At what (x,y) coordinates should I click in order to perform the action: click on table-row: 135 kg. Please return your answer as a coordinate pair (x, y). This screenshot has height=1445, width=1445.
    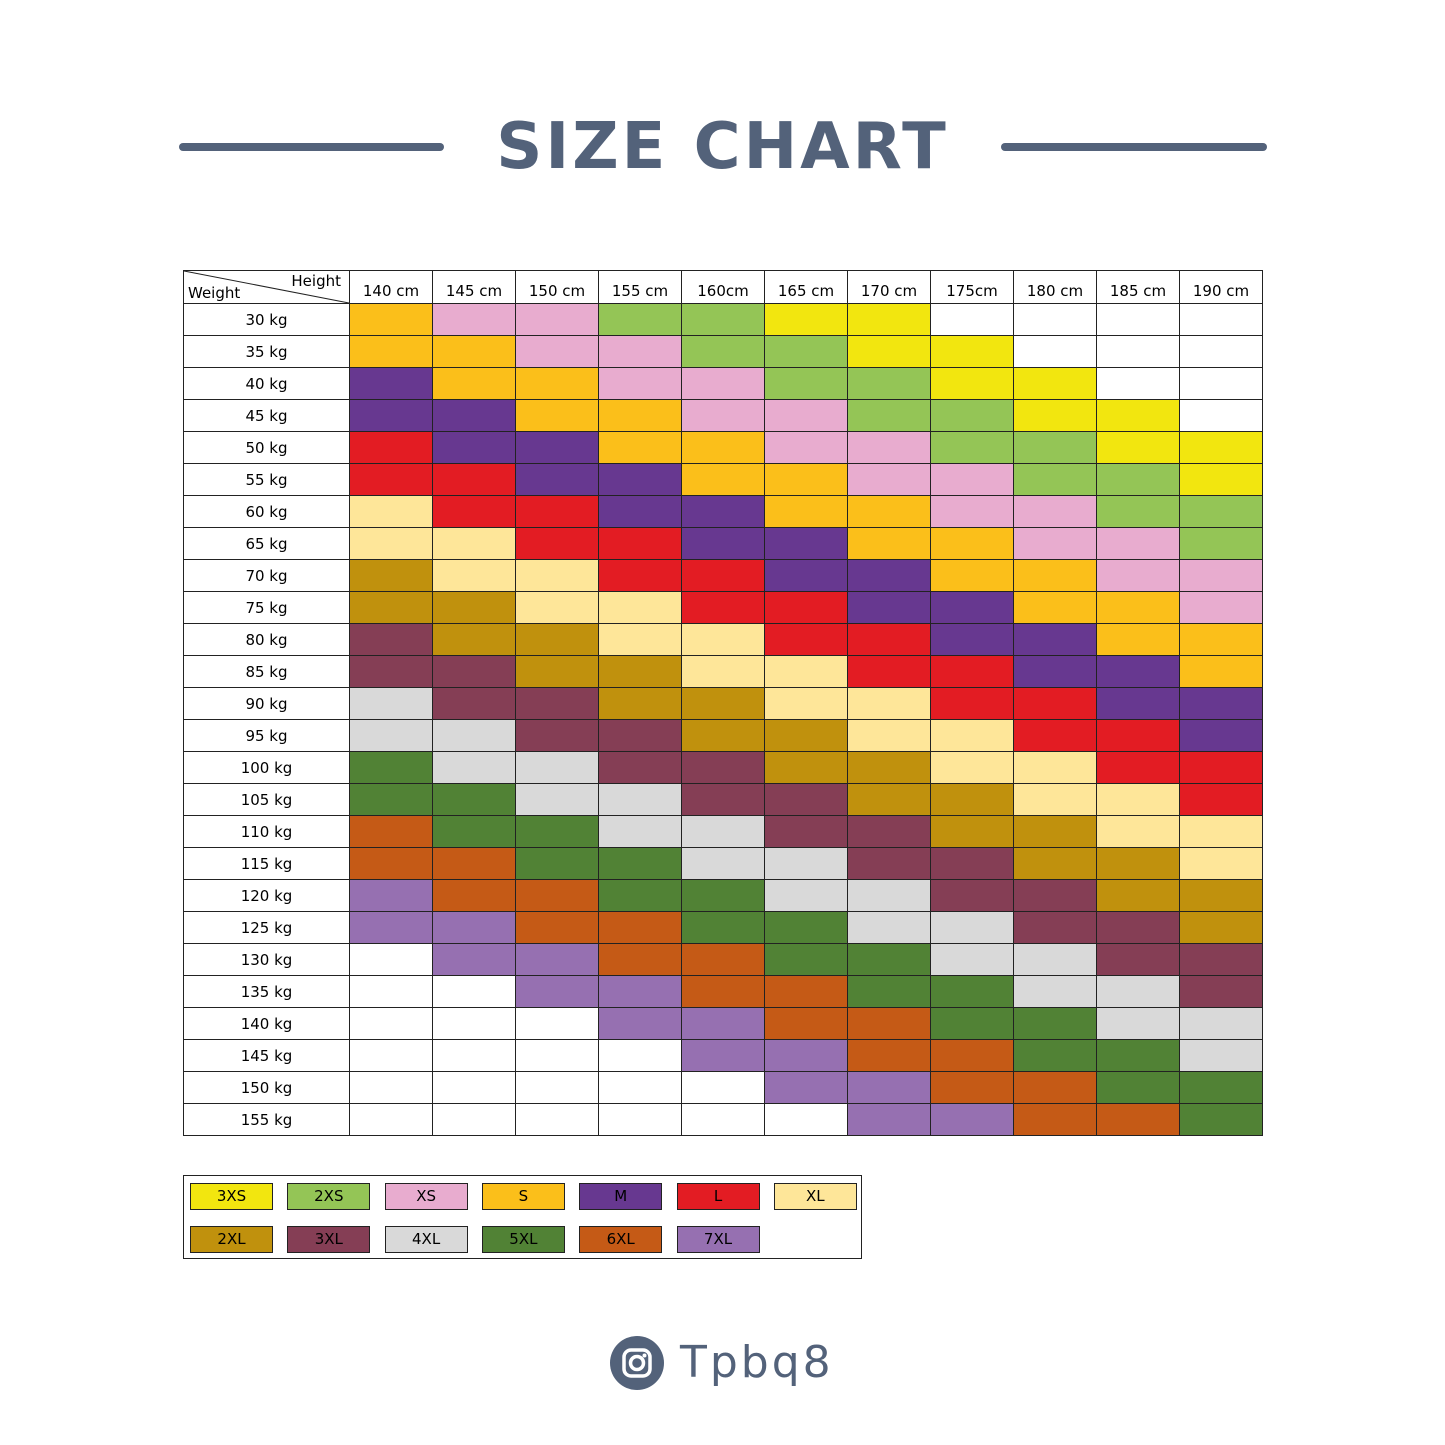
    Looking at the image, I should click on (723, 991).